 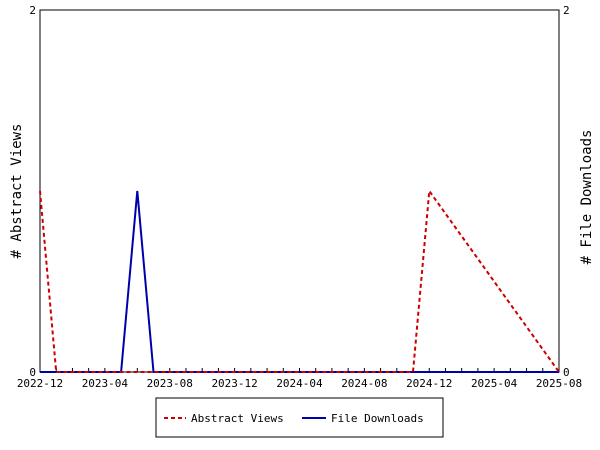 What do you see at coordinates (566, 10) in the screenshot?
I see `right-y-tick-label: 2` at bounding box center [566, 10].